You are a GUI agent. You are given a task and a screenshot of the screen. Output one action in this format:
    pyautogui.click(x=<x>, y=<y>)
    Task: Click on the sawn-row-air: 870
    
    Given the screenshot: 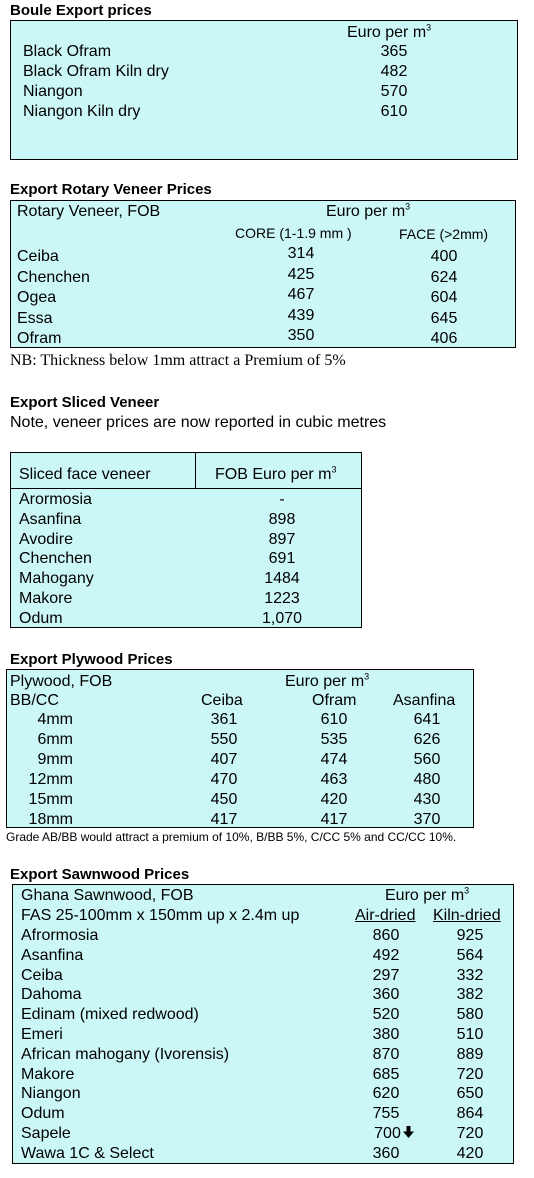 What is the action you would take?
    pyautogui.click(x=386, y=1054)
    